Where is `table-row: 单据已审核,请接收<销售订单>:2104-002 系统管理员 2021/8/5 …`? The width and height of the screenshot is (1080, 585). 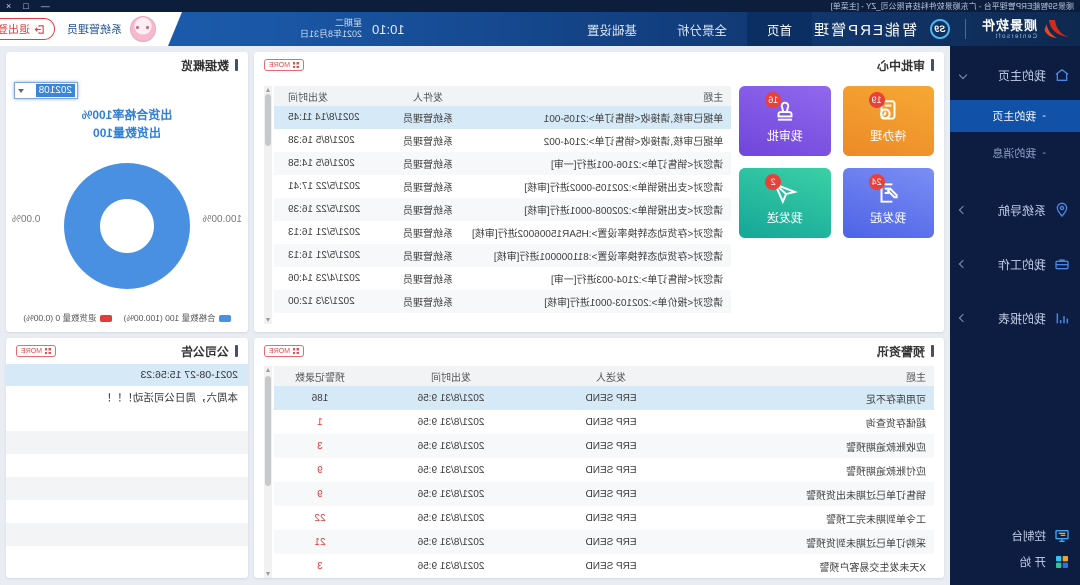 table-row: 单据已审核,请接收<销售订单>:2104-002 系统管理员 2021/8/5 … is located at coordinates (506, 141).